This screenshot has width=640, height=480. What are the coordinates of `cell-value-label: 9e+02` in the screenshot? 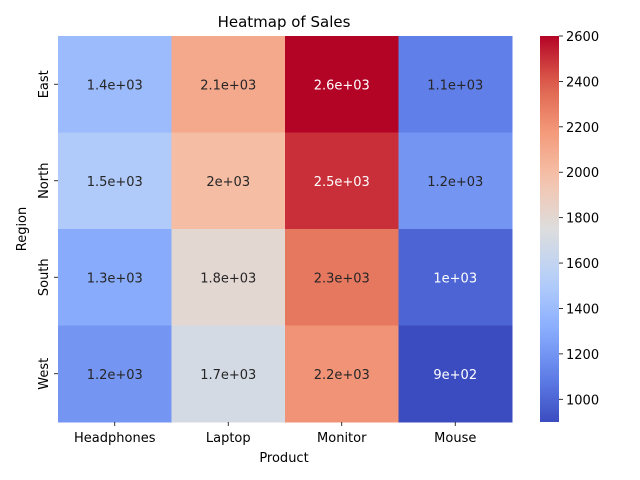 It's located at (455, 375).